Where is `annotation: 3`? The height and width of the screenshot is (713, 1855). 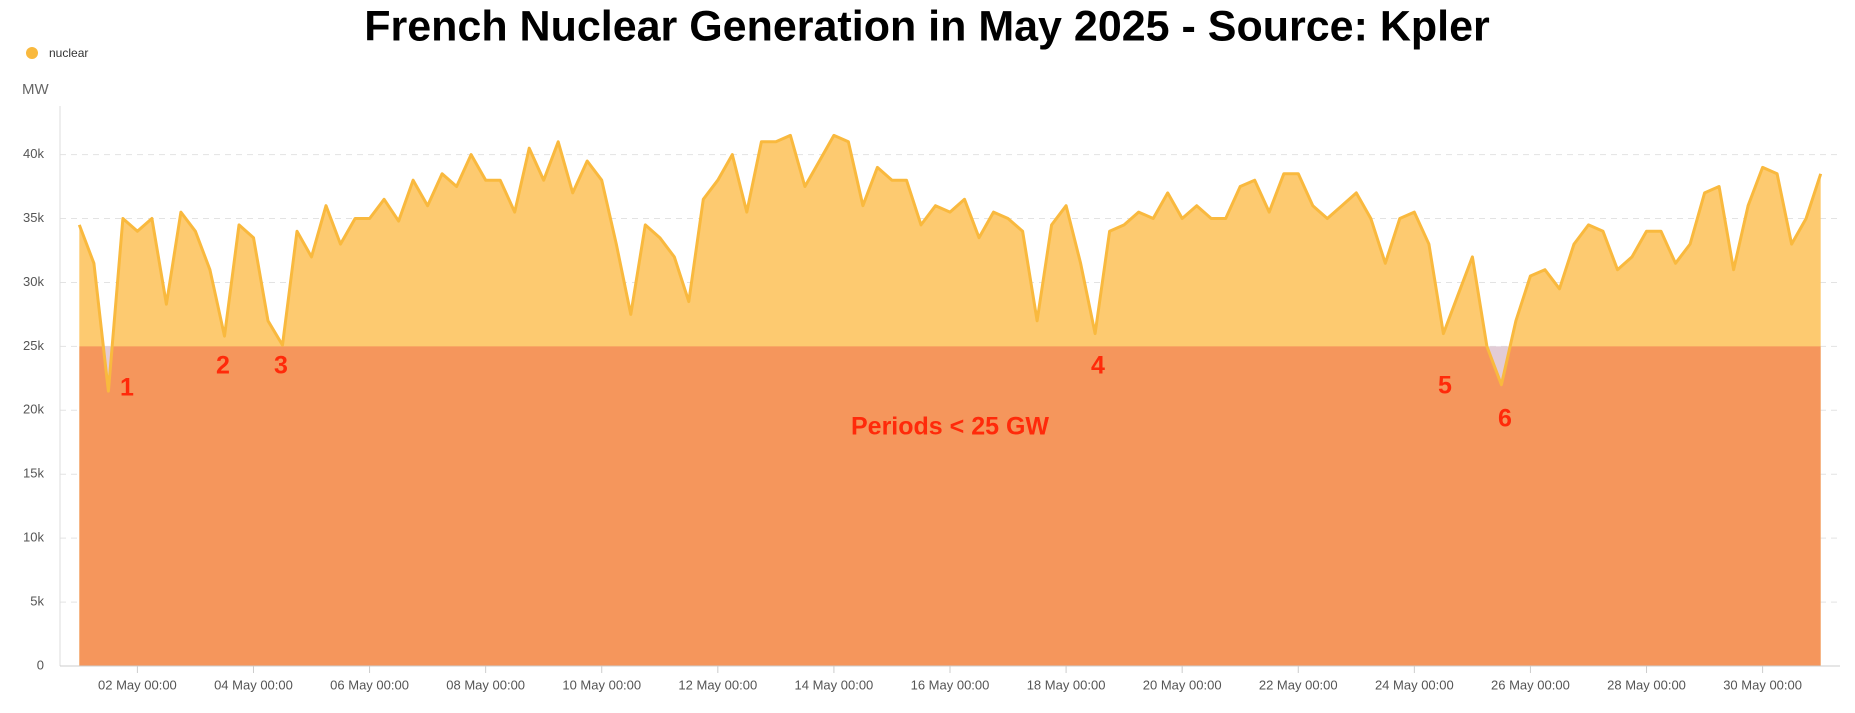 annotation: 3 is located at coordinates (281, 366).